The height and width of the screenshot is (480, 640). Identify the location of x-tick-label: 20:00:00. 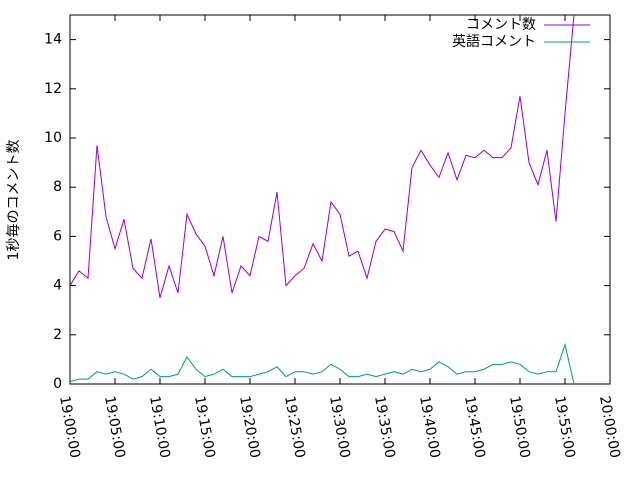
(609, 427).